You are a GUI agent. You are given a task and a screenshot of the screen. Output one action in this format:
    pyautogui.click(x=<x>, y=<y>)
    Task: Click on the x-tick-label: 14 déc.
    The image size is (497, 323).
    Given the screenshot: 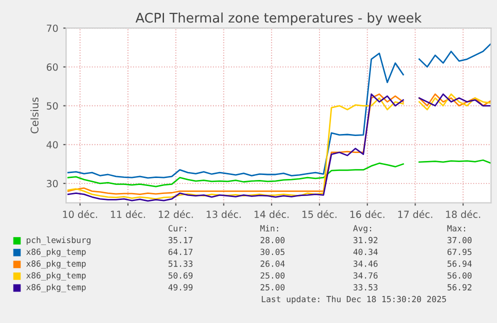 What is the action you would take?
    pyautogui.click(x=271, y=214)
    